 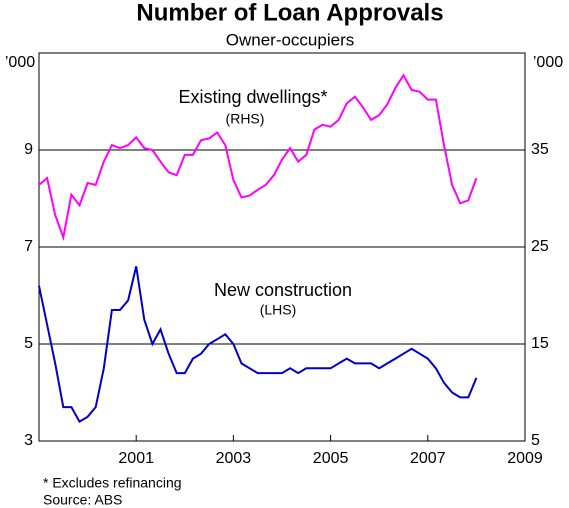 What do you see at coordinates (283, 290) in the screenshot?
I see `series-label: New construction` at bounding box center [283, 290].